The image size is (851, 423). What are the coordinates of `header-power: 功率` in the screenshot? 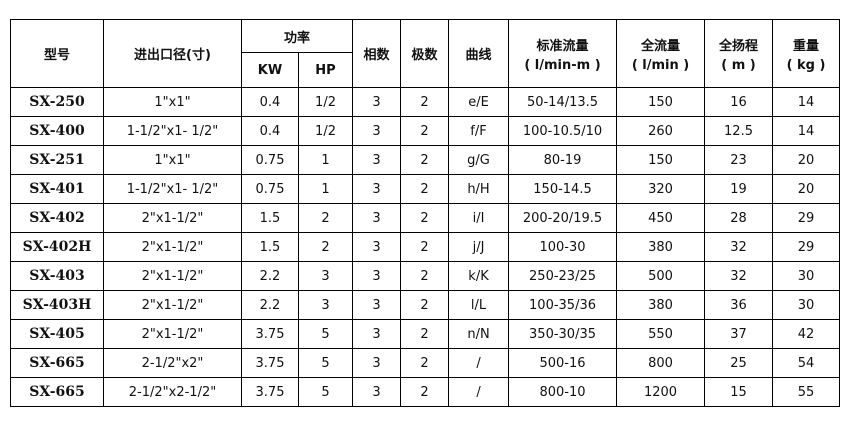 It's located at (297, 36).